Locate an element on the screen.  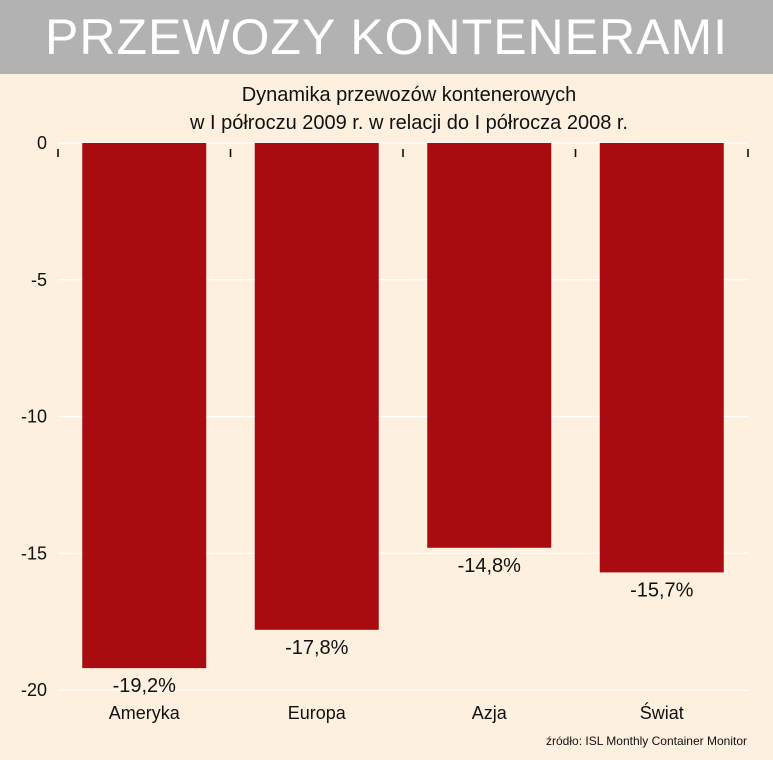
y-tick-label: -20 is located at coordinates (34, 690).